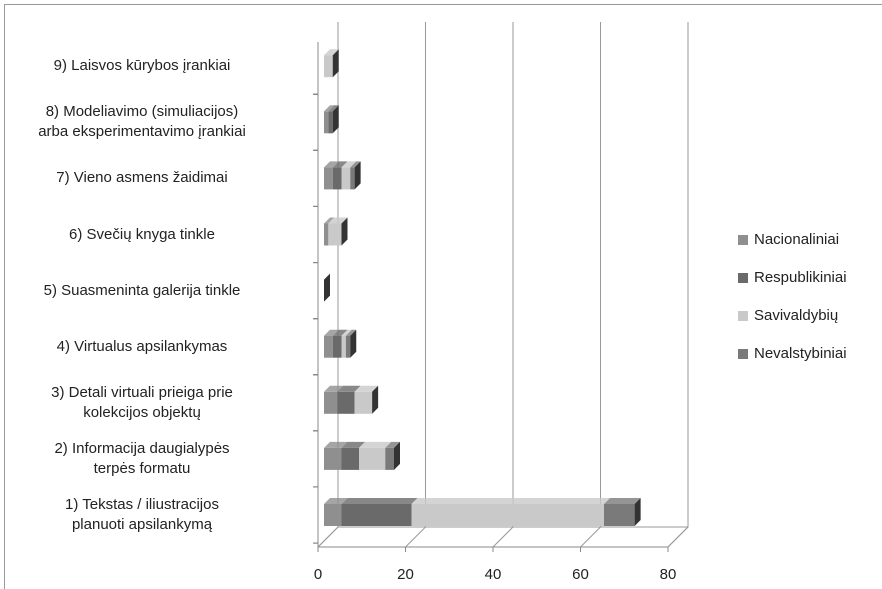 This screenshot has height=589, width=882. I want to click on y-tick-label: 6) Svečių knyga tinkle, so click(142, 234).